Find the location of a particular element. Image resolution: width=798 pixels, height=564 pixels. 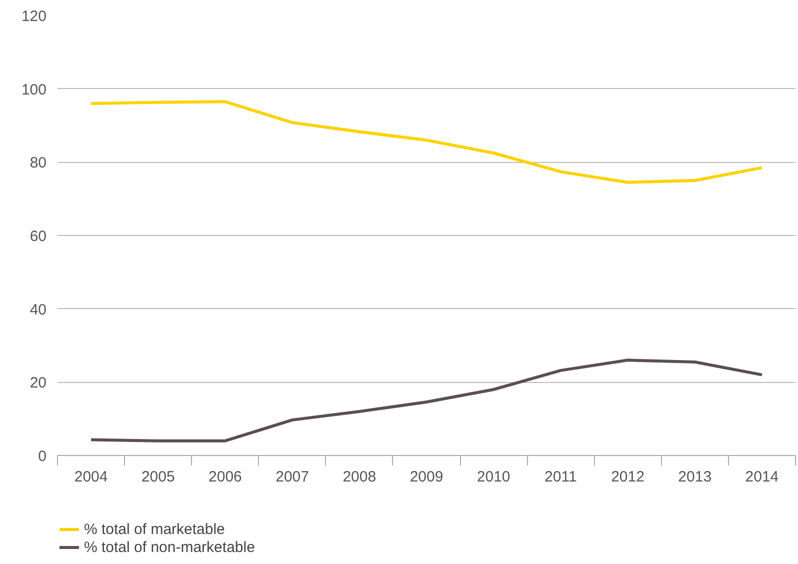

x-tick-label: 2011 is located at coordinates (560, 477).